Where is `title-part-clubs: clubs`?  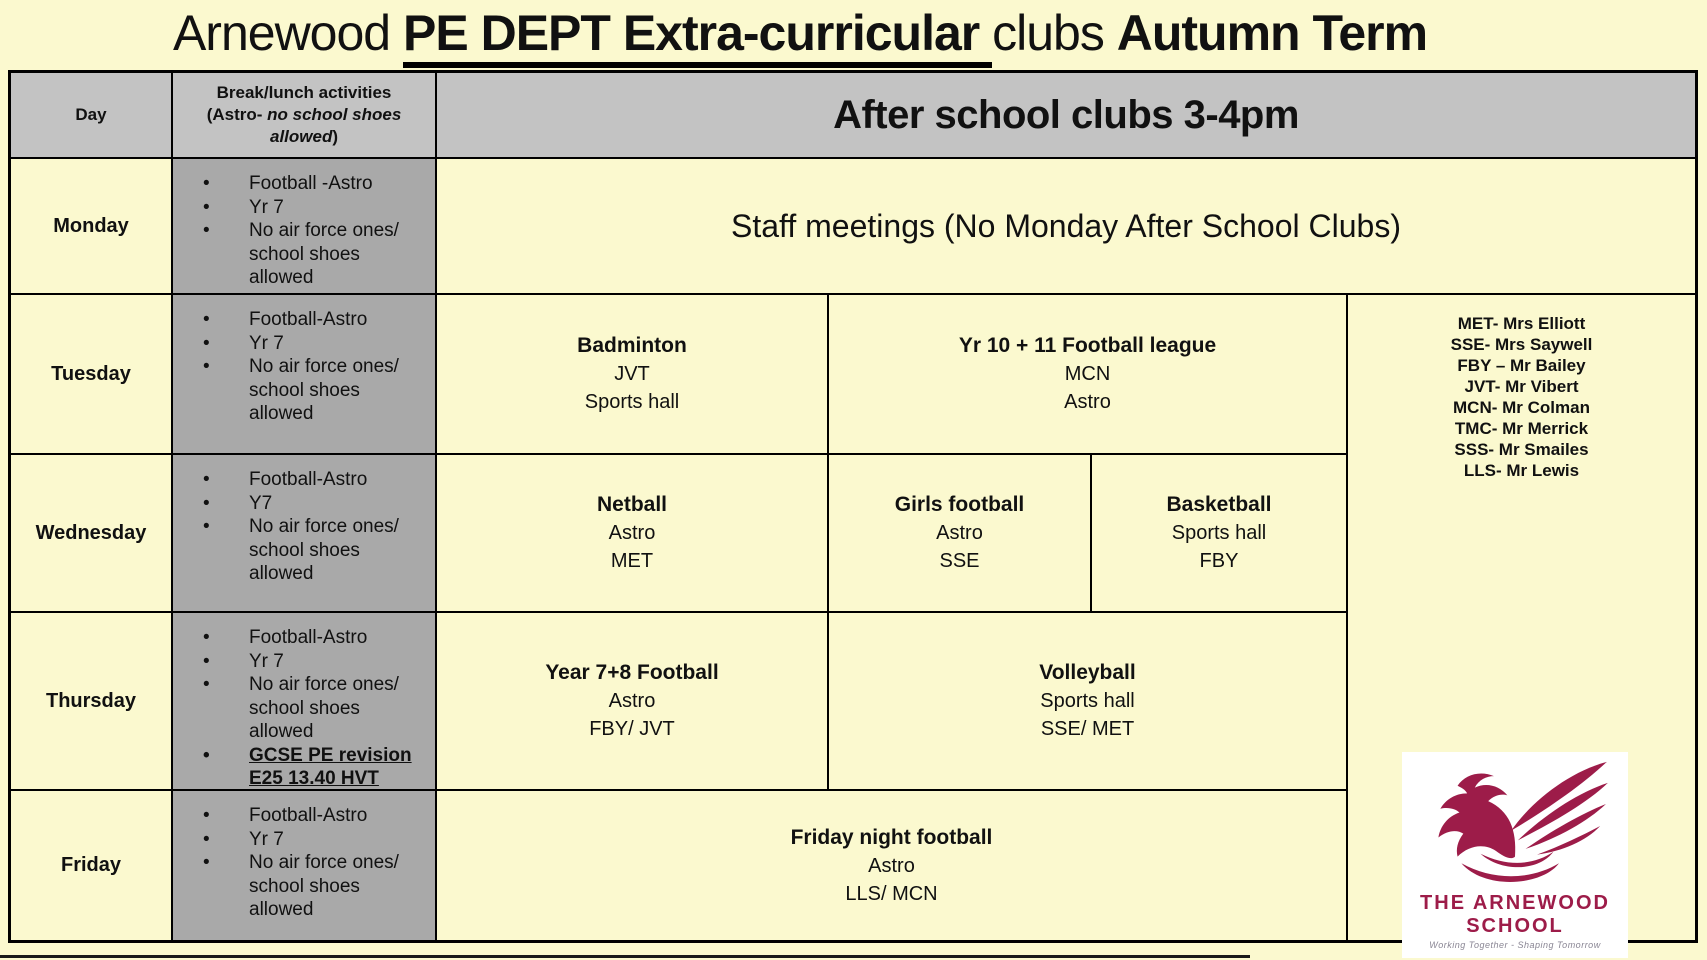 title-part-clubs: clubs is located at coordinates (1054, 33).